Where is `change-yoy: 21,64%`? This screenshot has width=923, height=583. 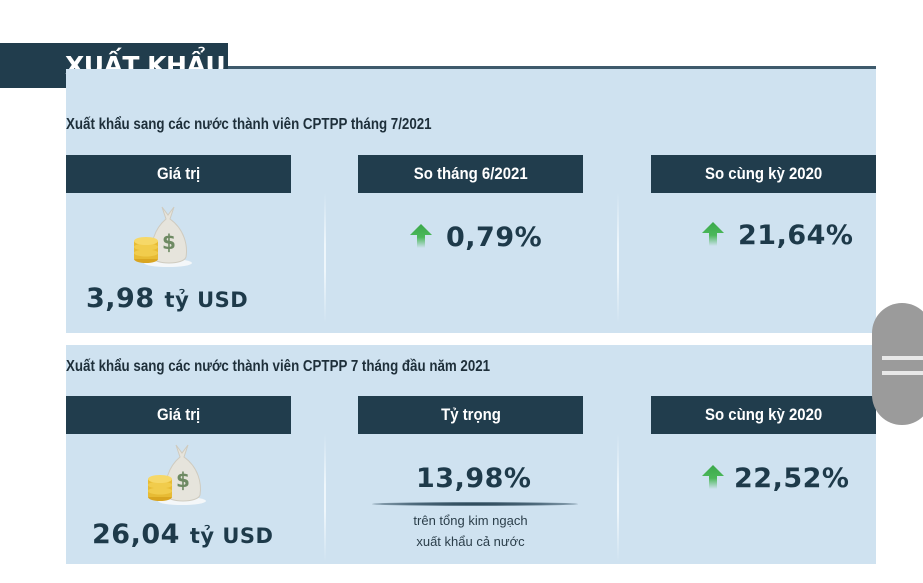 change-yoy: 21,64% is located at coordinates (777, 235).